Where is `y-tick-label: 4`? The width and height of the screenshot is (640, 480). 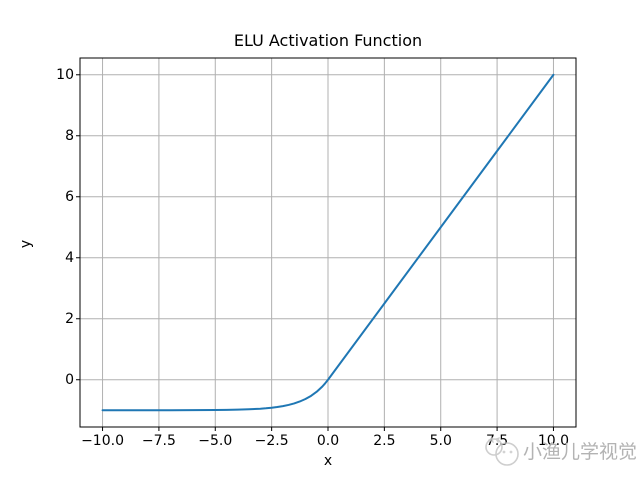 y-tick-label: 4 is located at coordinates (69, 257).